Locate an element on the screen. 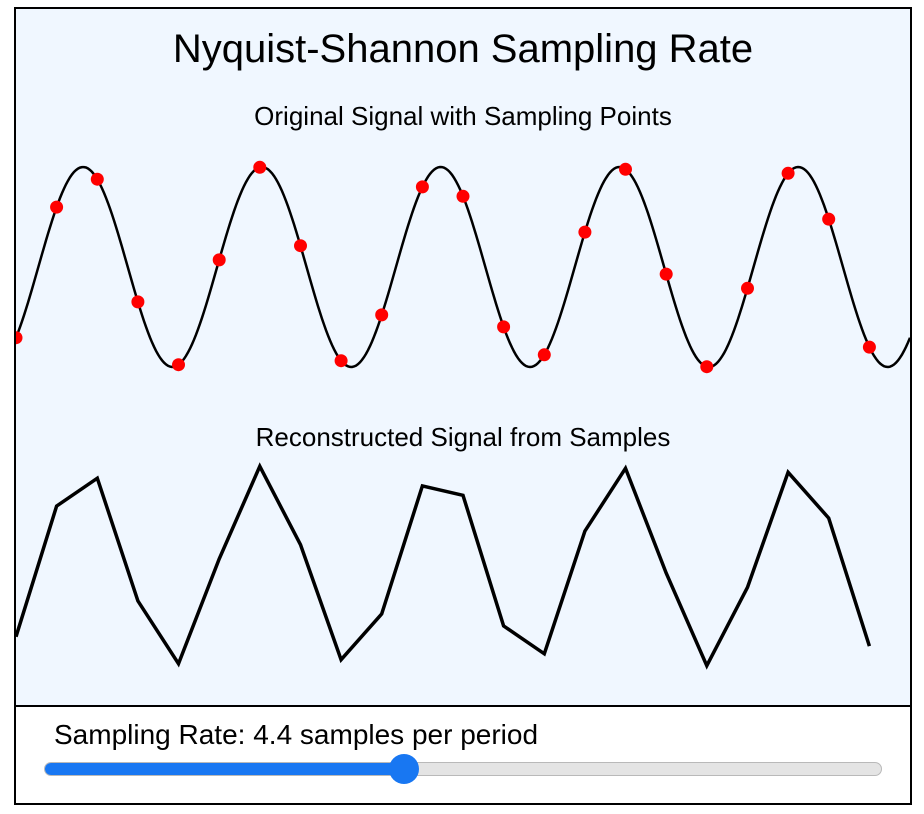 The height and width of the screenshot is (814, 924). sampling-rate-slider is located at coordinates (463, 769).